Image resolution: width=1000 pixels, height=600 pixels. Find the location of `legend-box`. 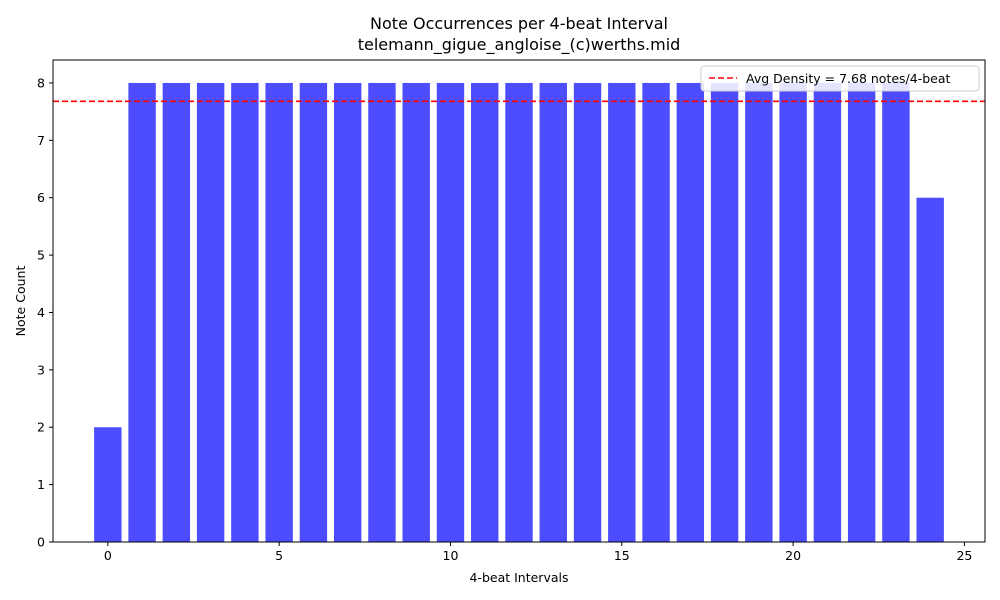

legend-box is located at coordinates (840, 78).